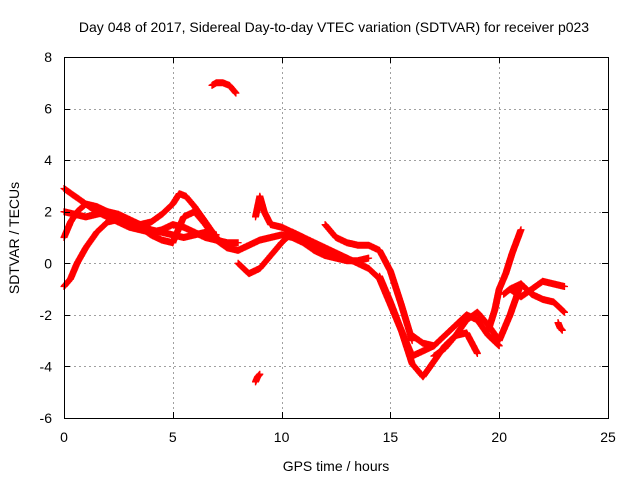 This screenshot has width=640, height=480. I want to click on y-tick-label: 4, so click(48, 160).